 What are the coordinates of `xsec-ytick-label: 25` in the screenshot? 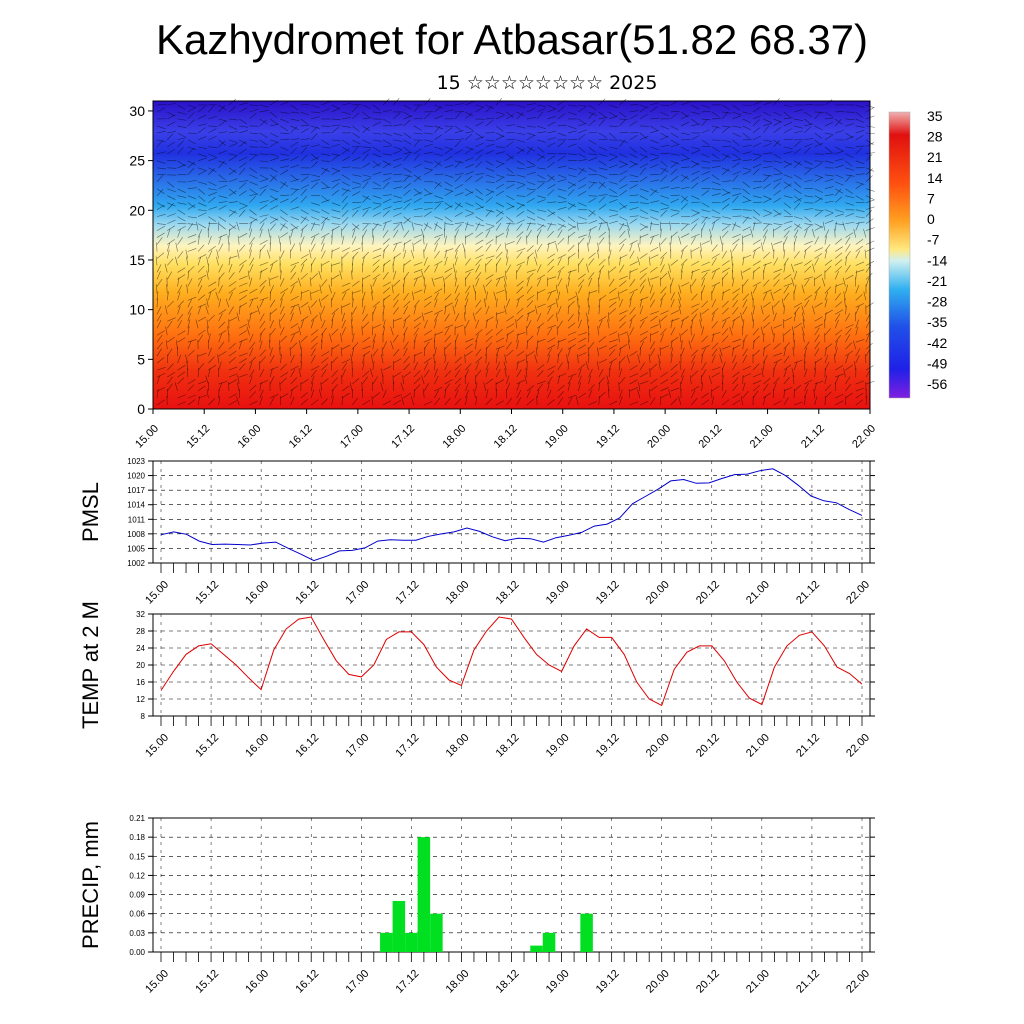 It's located at (137, 161).